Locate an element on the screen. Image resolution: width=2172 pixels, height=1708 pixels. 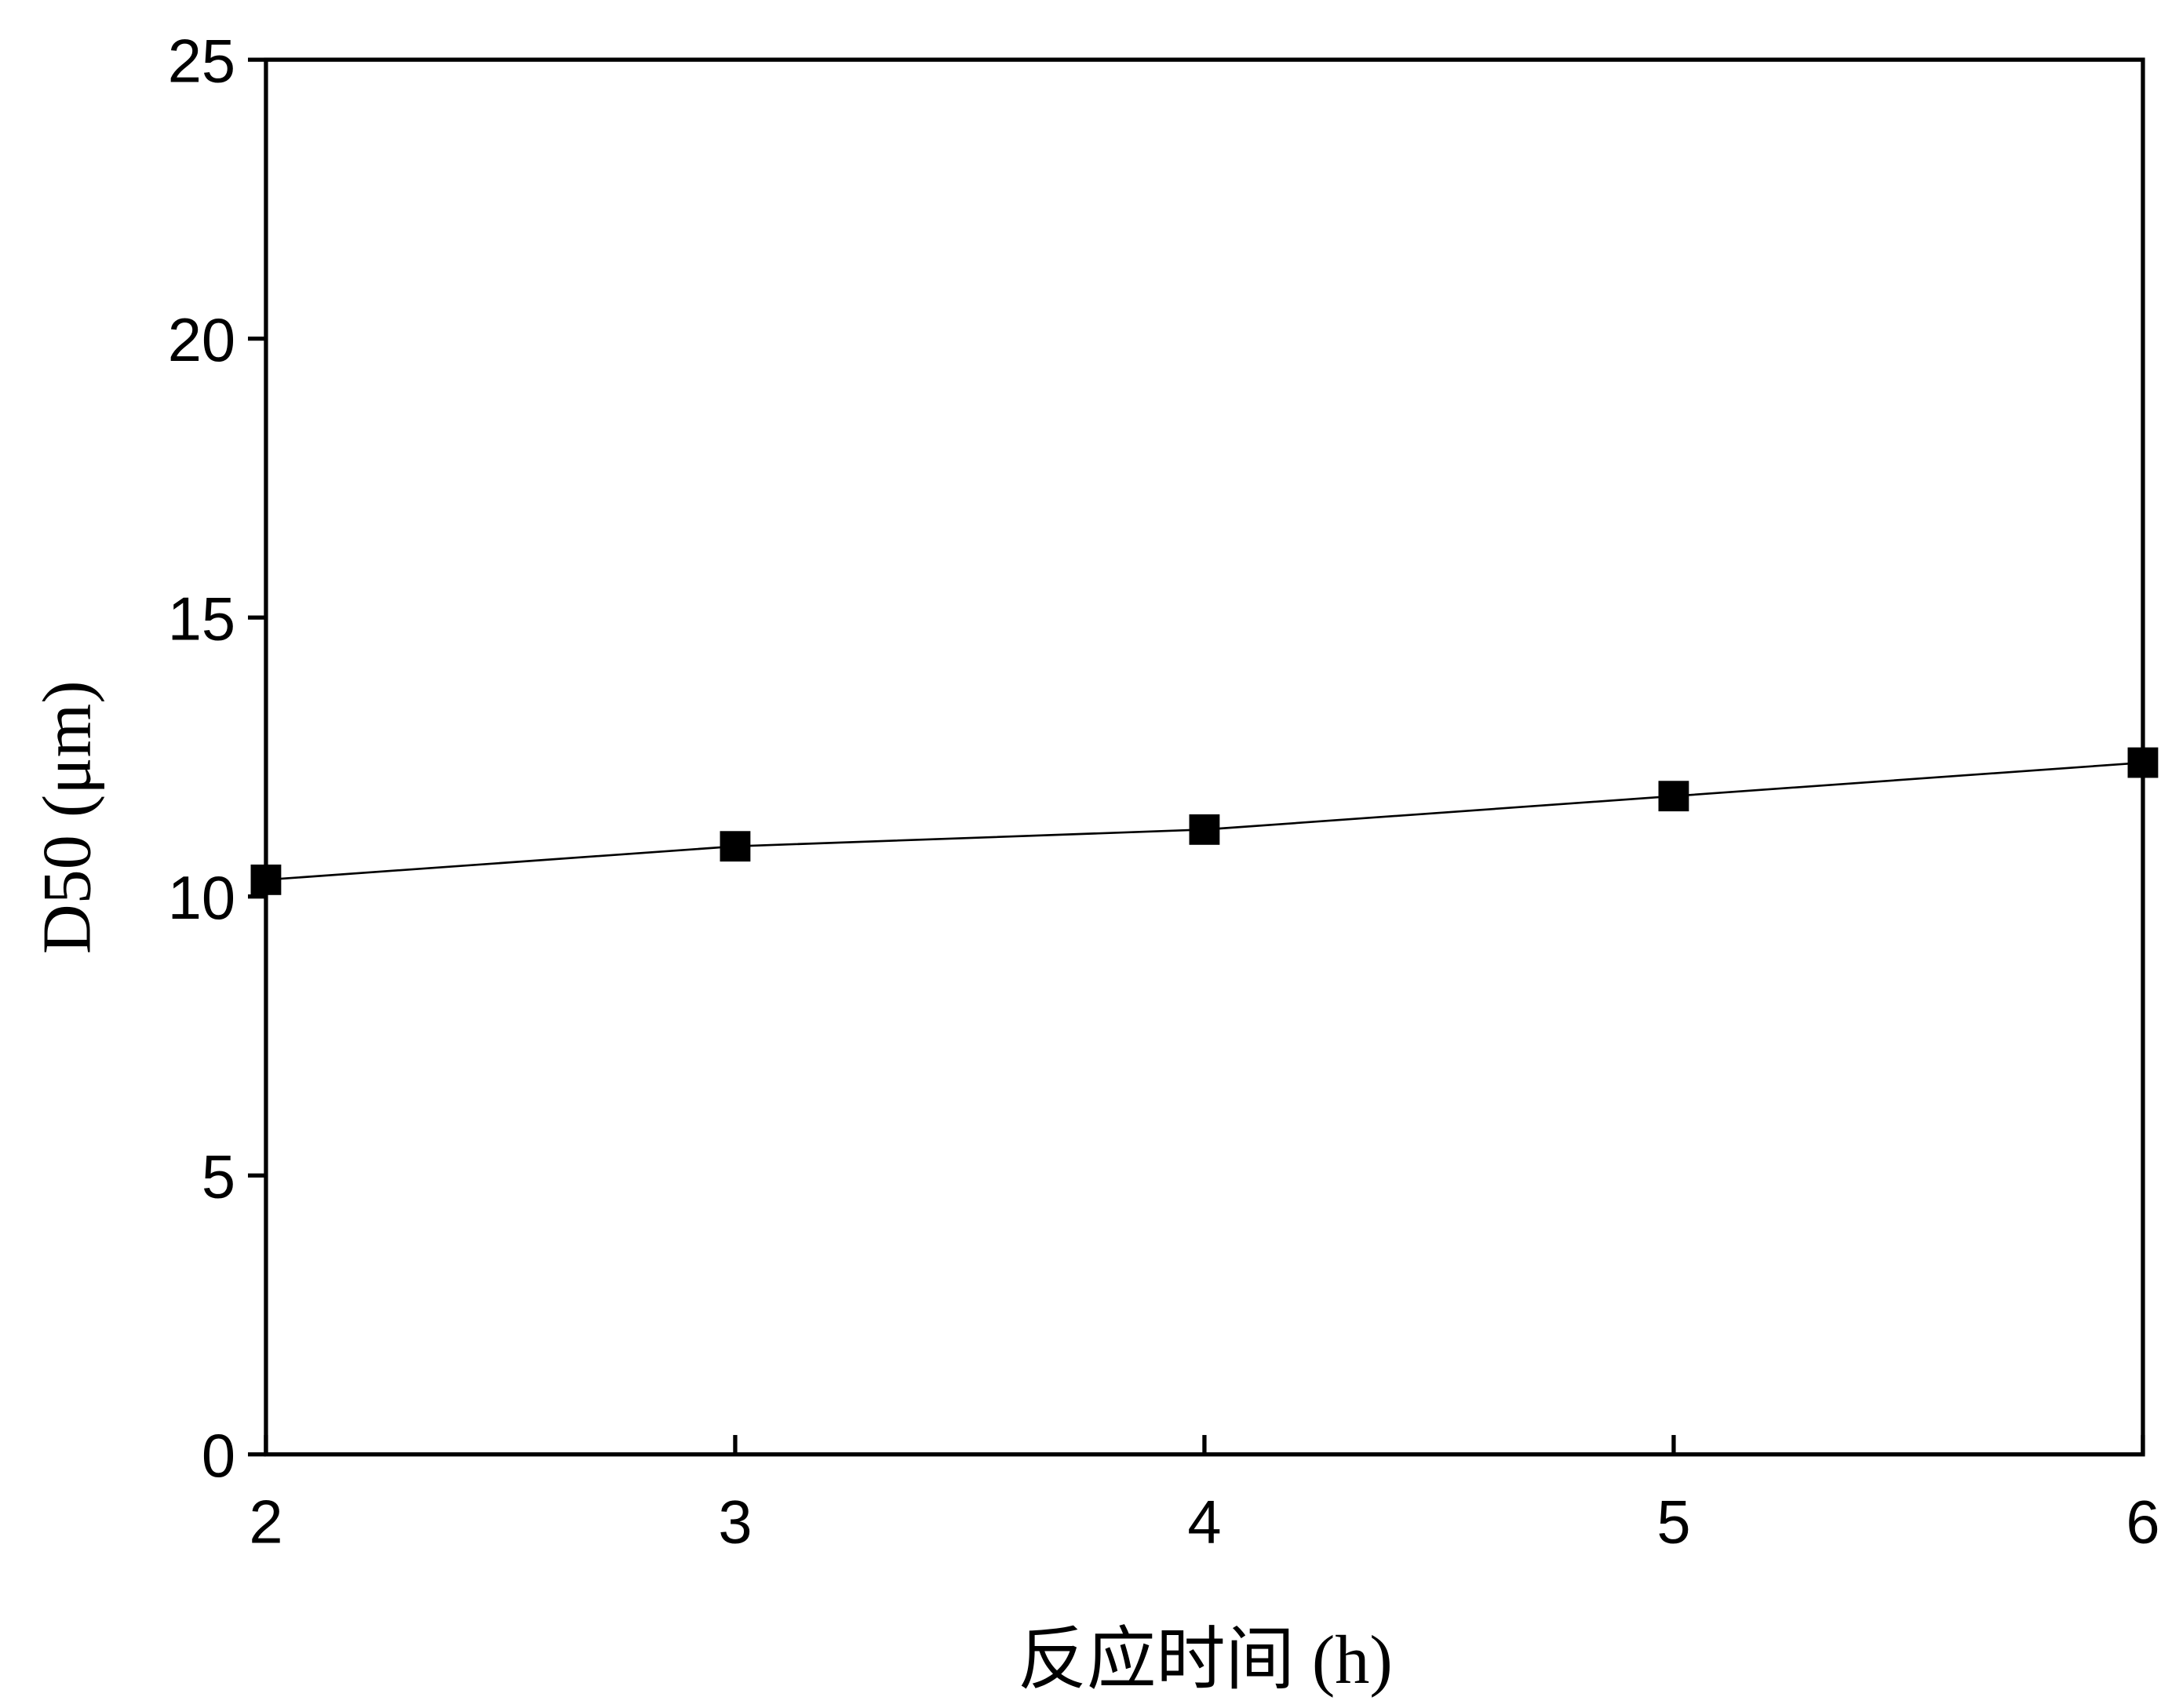
y-tick-label: 25 is located at coordinates (202, 61).